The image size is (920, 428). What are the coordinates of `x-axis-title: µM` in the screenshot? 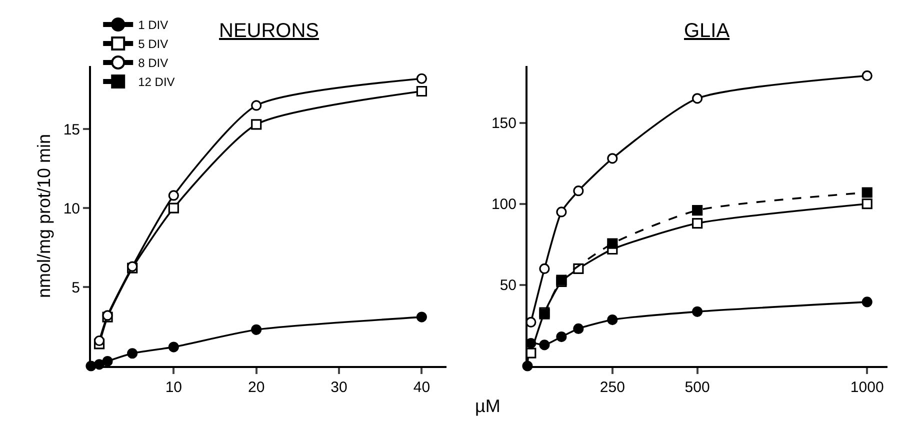 It's located at (487, 406).